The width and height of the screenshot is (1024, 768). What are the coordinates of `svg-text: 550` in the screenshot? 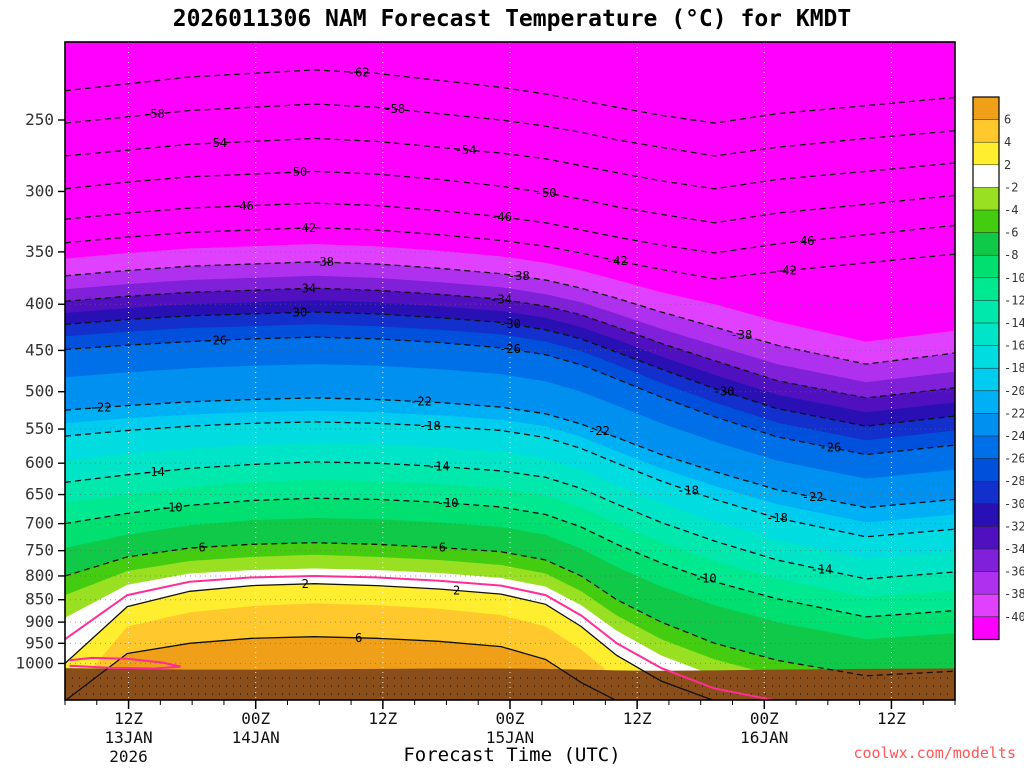 It's located at (39, 428).